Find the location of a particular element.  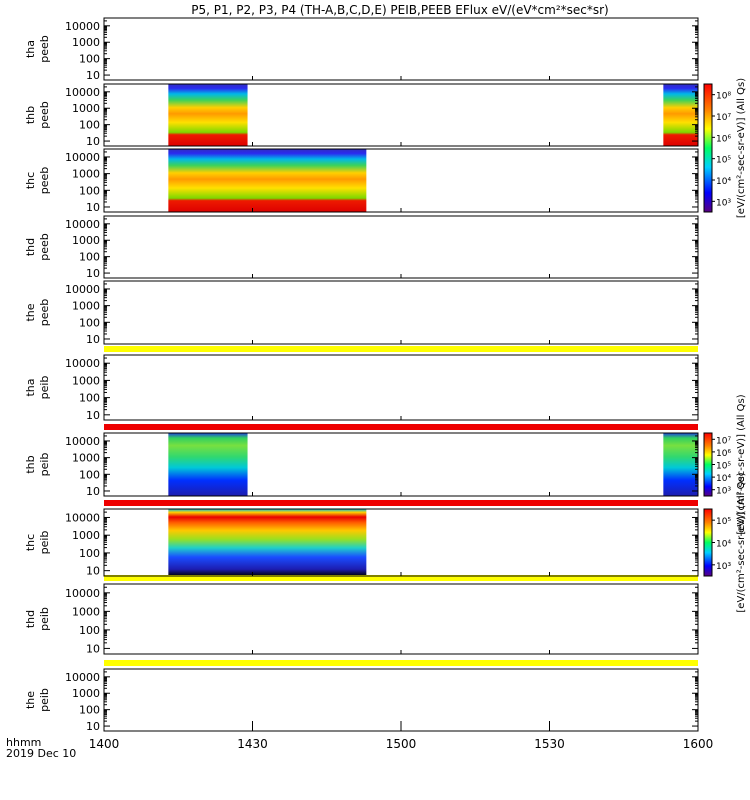

colorbar-tick-label-0-4: 10⁷ is located at coordinates (723, 118).